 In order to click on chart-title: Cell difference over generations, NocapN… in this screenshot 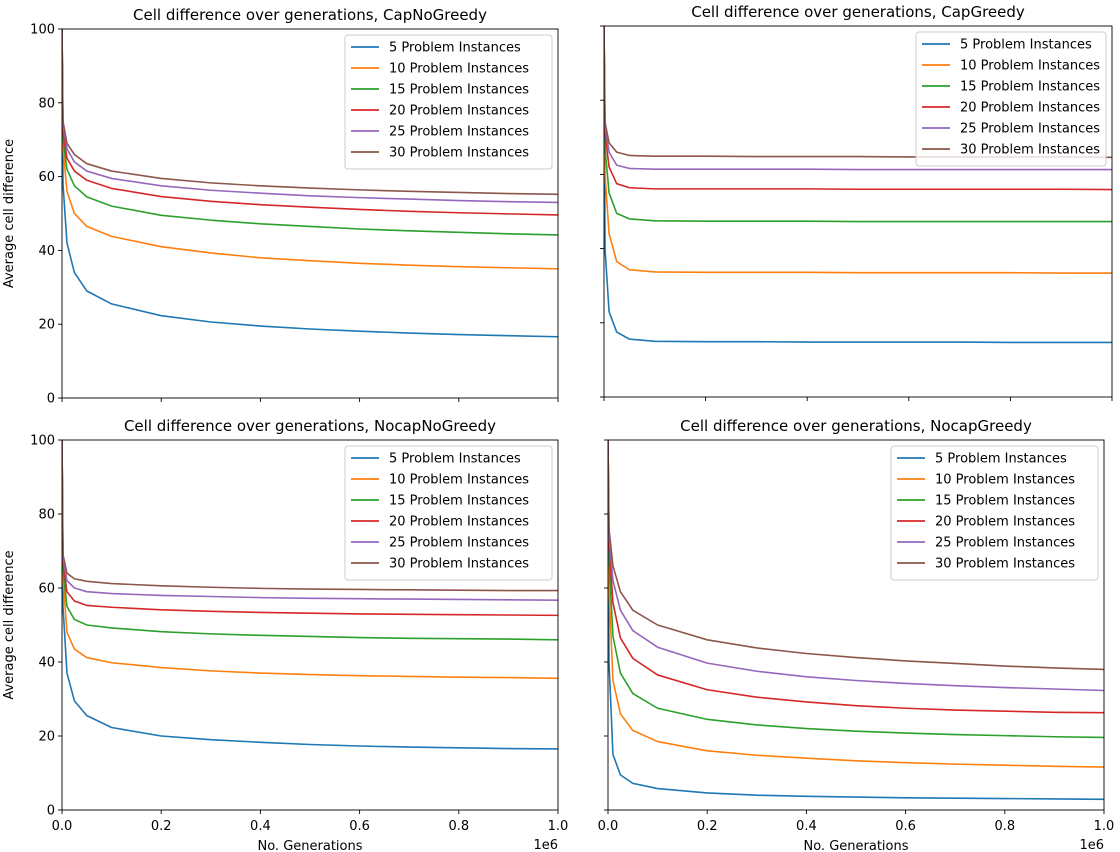, I will do `click(310, 426)`.